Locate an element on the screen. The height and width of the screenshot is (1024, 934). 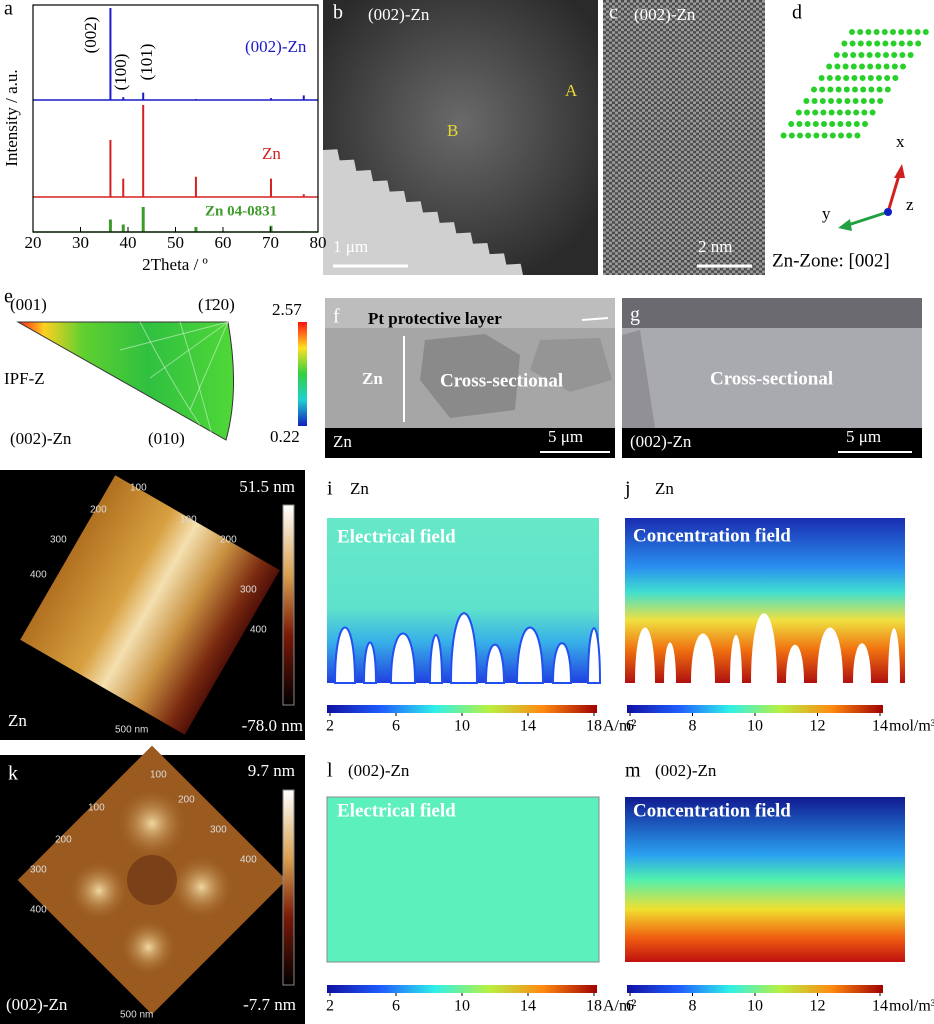
afm-tick: 300 is located at coordinates (58, 540).